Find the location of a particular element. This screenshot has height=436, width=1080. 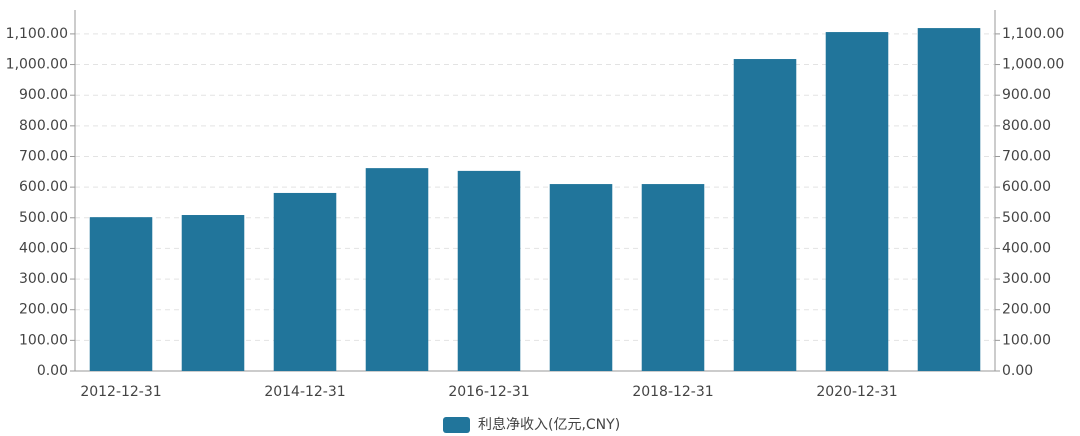

x-tick-label: 2020-12-31 is located at coordinates (856, 392).